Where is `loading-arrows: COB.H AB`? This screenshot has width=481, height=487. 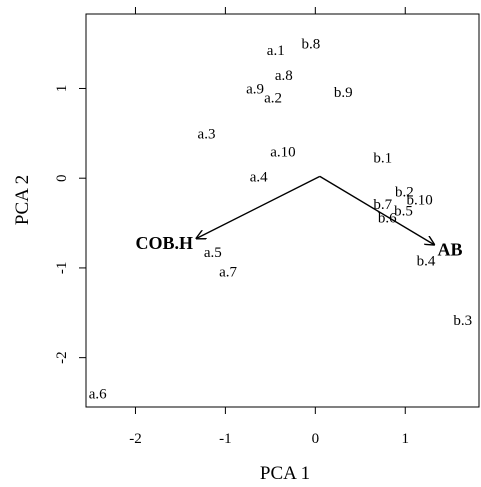 loading-arrows: COB.H AB is located at coordinates (299, 217).